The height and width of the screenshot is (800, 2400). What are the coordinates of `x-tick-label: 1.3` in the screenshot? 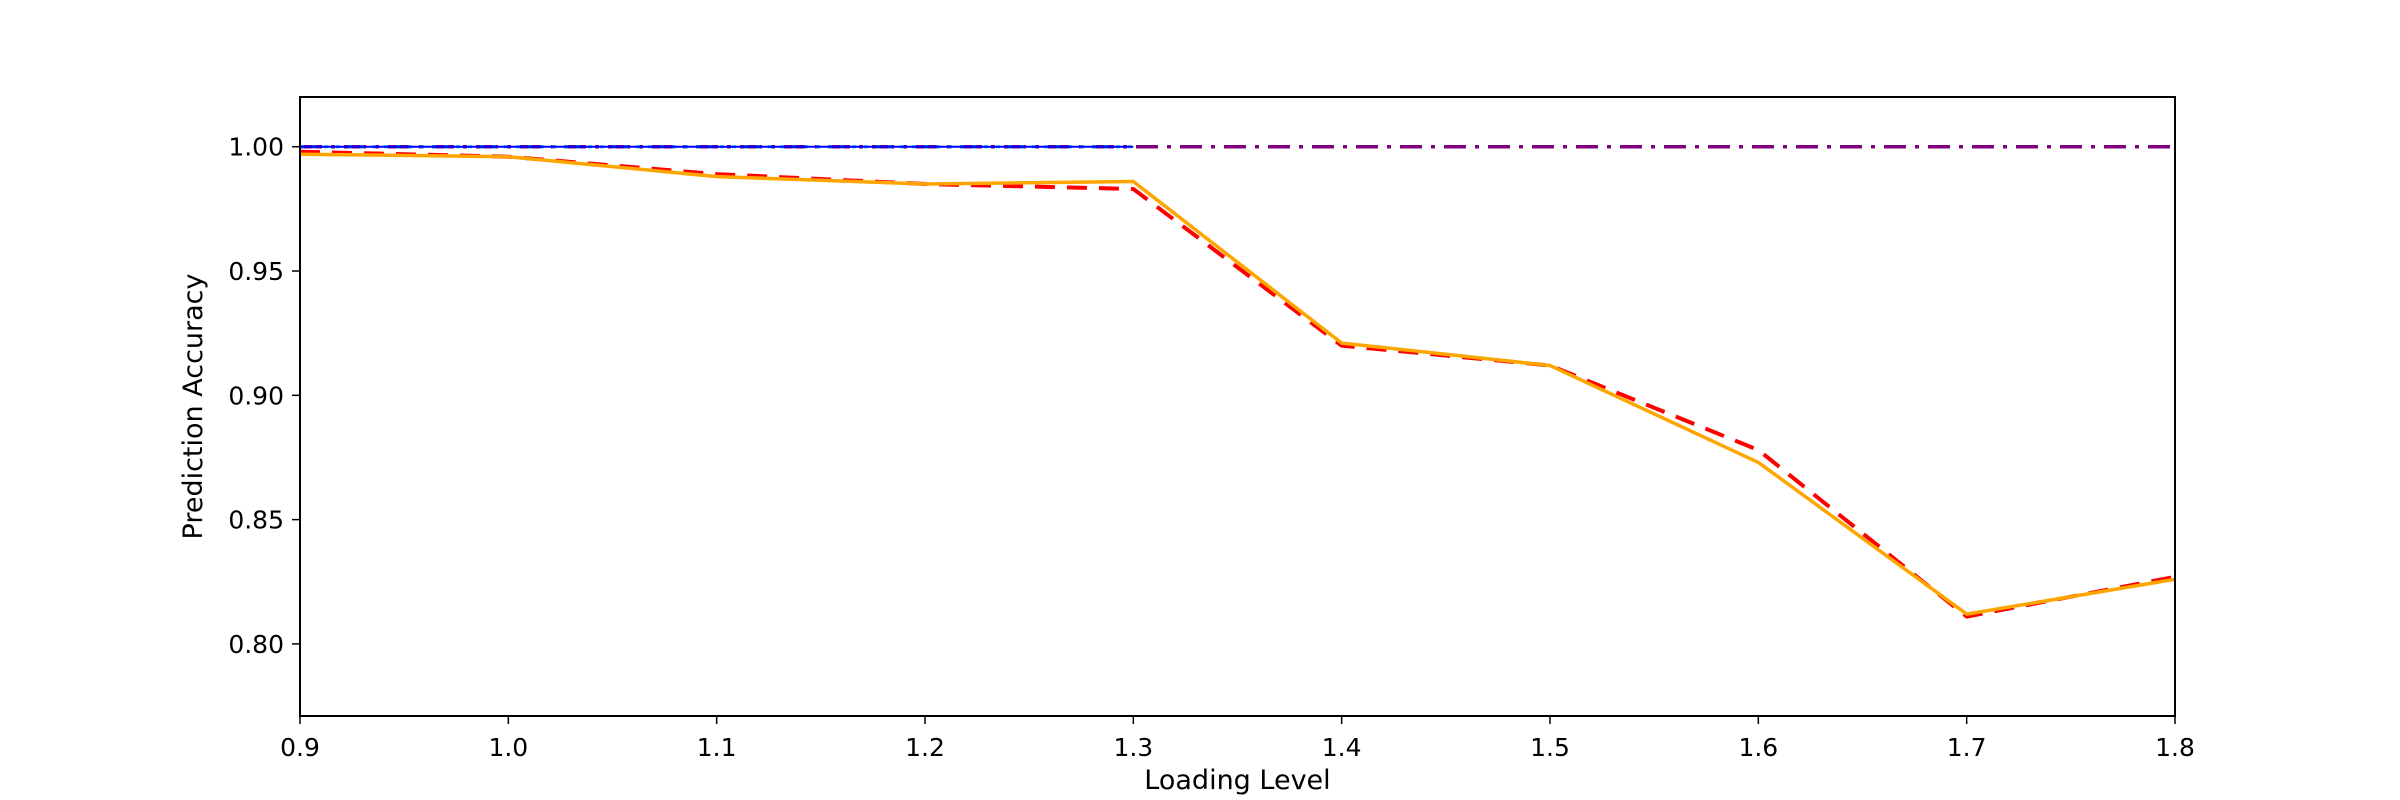 It's located at (1133, 747).